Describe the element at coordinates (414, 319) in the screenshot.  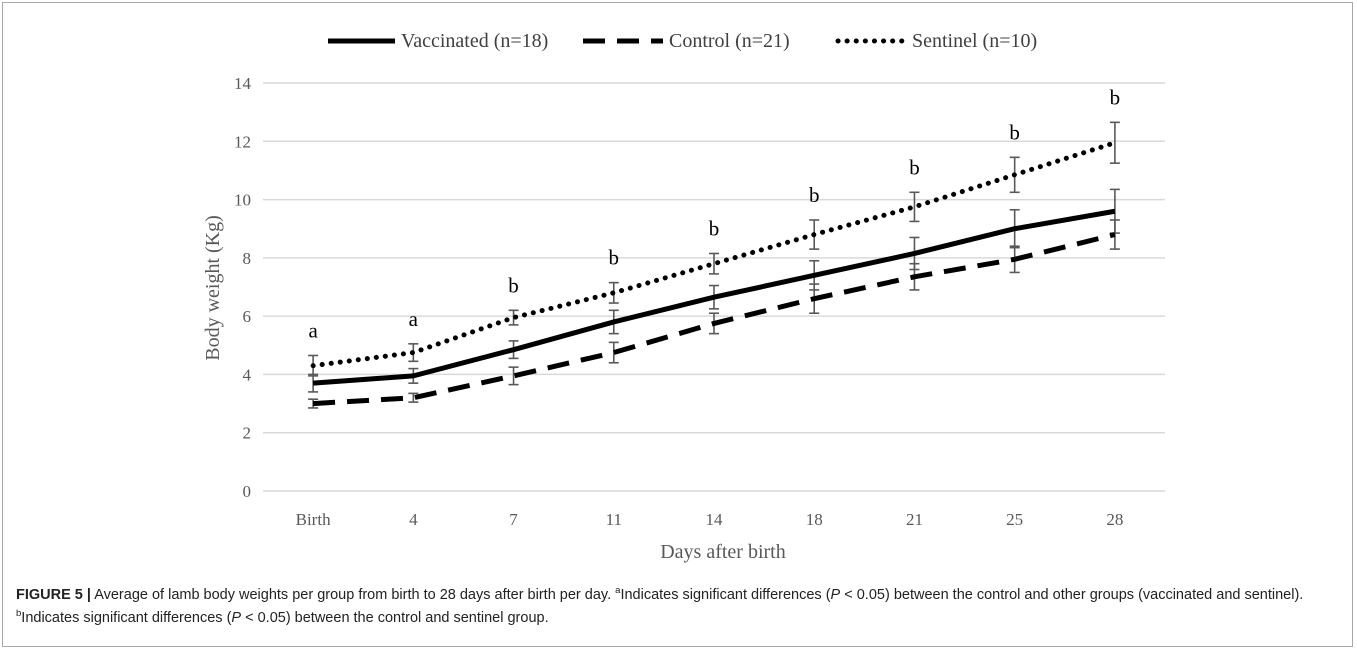
I see `annotation-1: a` at that location.